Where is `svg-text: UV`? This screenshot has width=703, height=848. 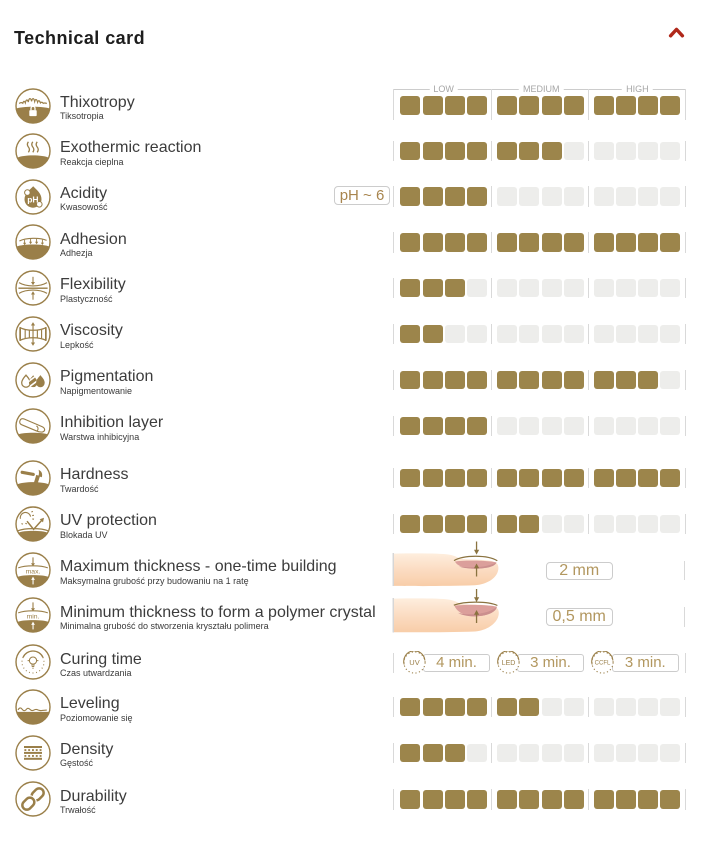 svg-text: UV is located at coordinates (414, 662).